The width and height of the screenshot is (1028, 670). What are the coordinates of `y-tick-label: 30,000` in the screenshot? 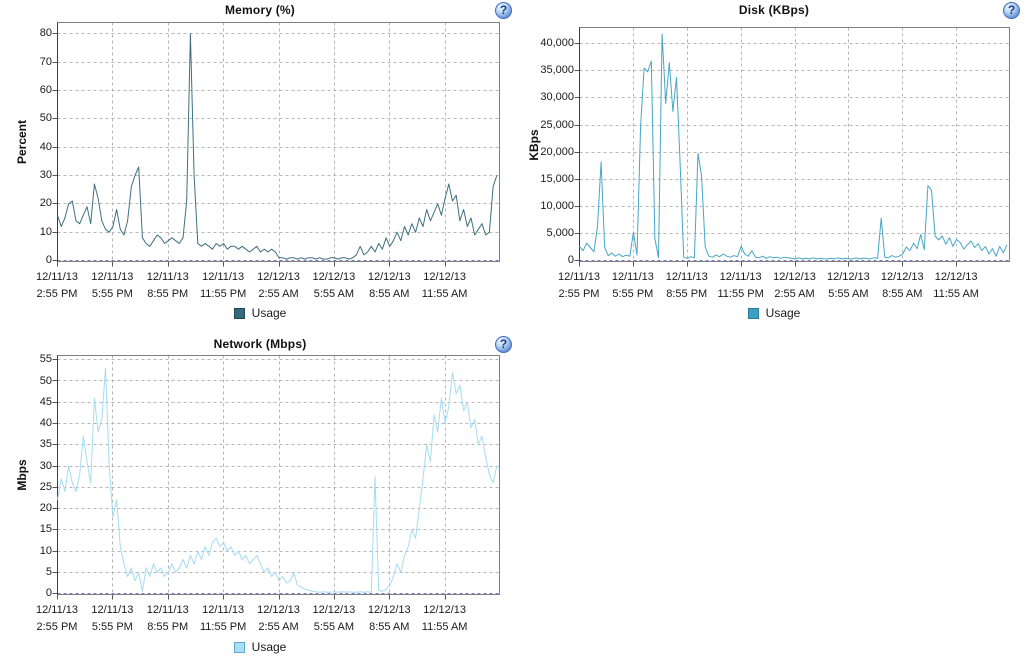 It's located at (557, 97).